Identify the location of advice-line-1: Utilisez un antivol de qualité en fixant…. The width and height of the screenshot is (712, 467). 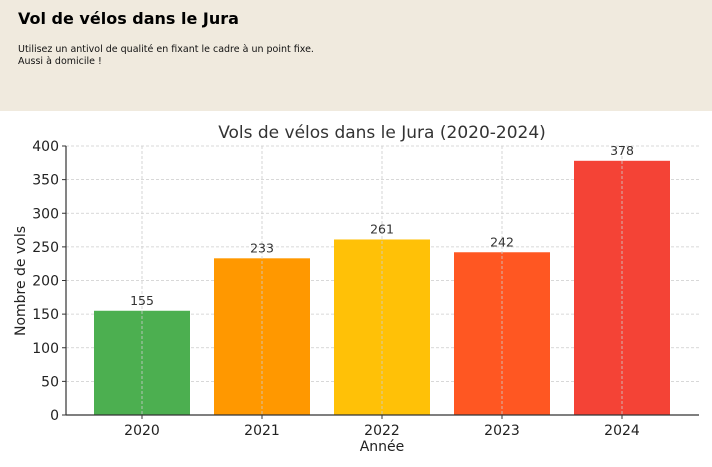
(166, 49).